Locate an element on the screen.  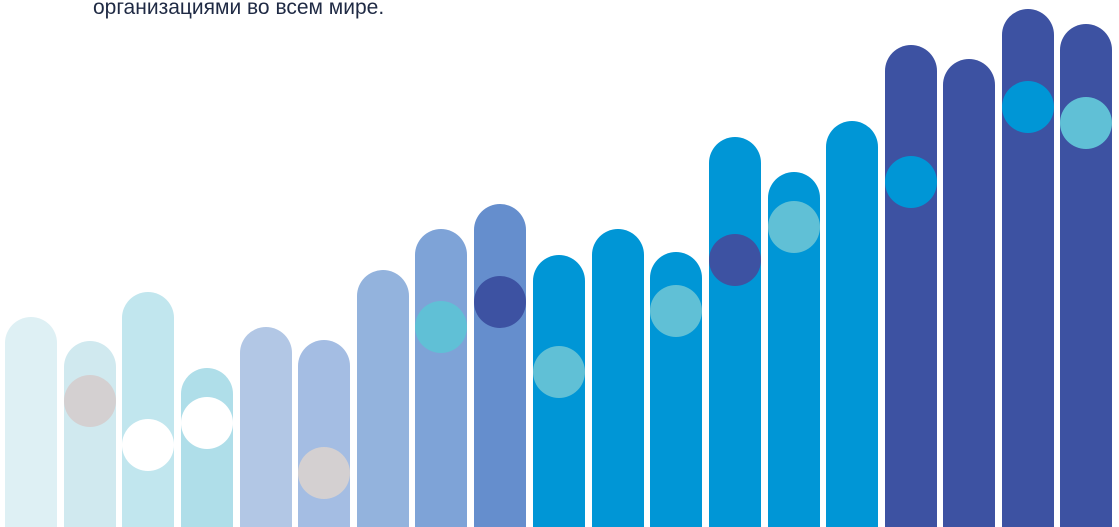
caption-text: организациями во всем мире. is located at coordinates (239, 9).